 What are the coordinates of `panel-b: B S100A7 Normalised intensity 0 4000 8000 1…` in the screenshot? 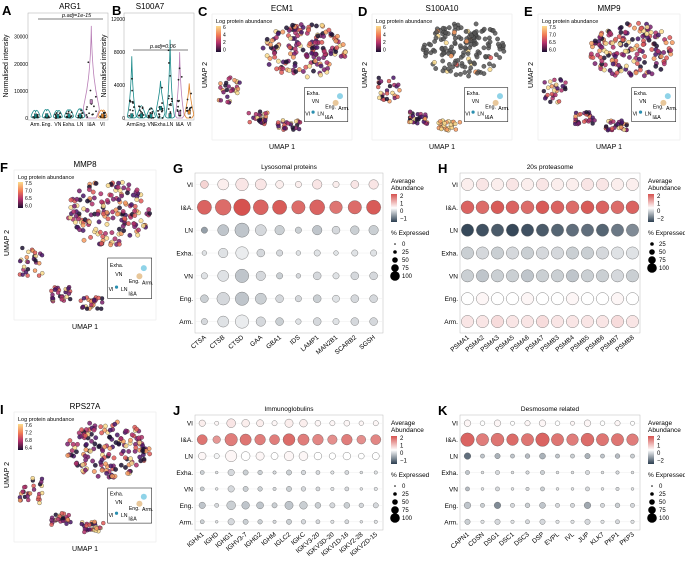 It's located at (148, 65).